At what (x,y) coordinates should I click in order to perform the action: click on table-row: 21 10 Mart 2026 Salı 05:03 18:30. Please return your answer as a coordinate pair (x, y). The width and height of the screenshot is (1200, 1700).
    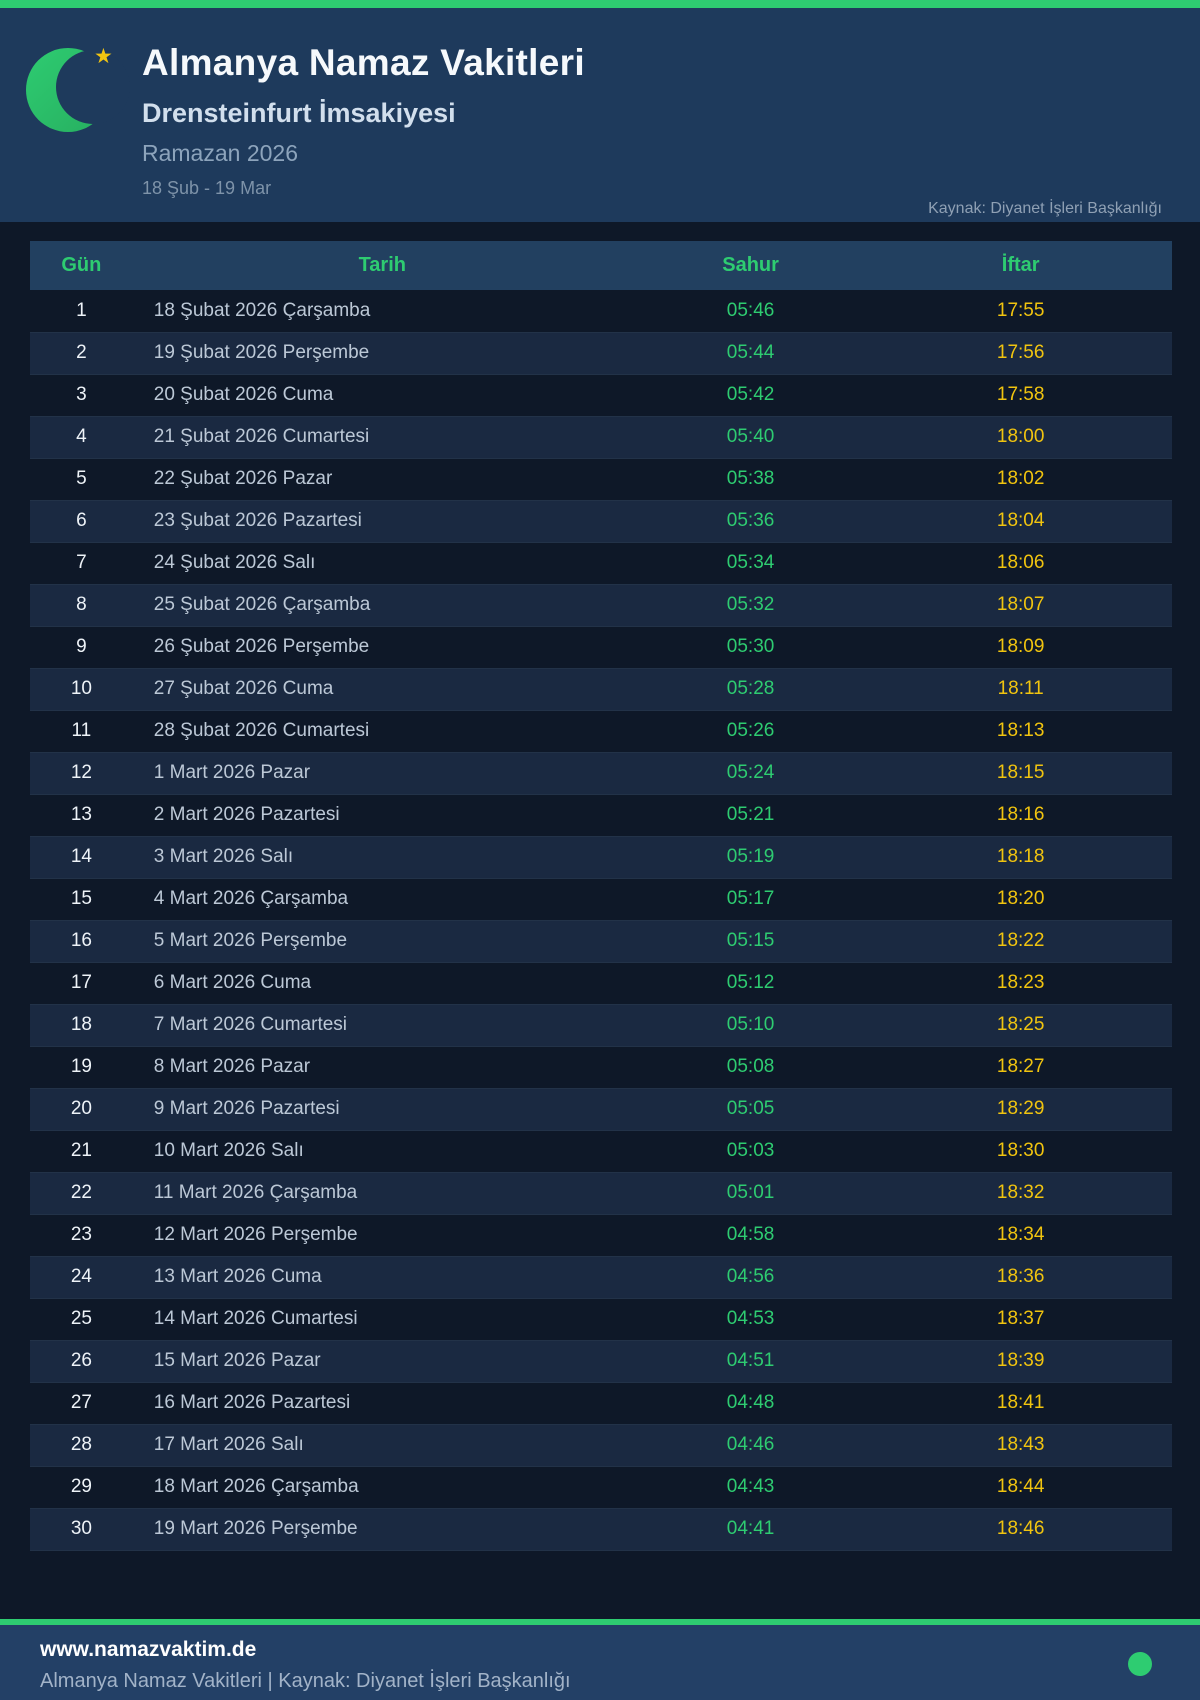
    Looking at the image, I should click on (601, 1151).